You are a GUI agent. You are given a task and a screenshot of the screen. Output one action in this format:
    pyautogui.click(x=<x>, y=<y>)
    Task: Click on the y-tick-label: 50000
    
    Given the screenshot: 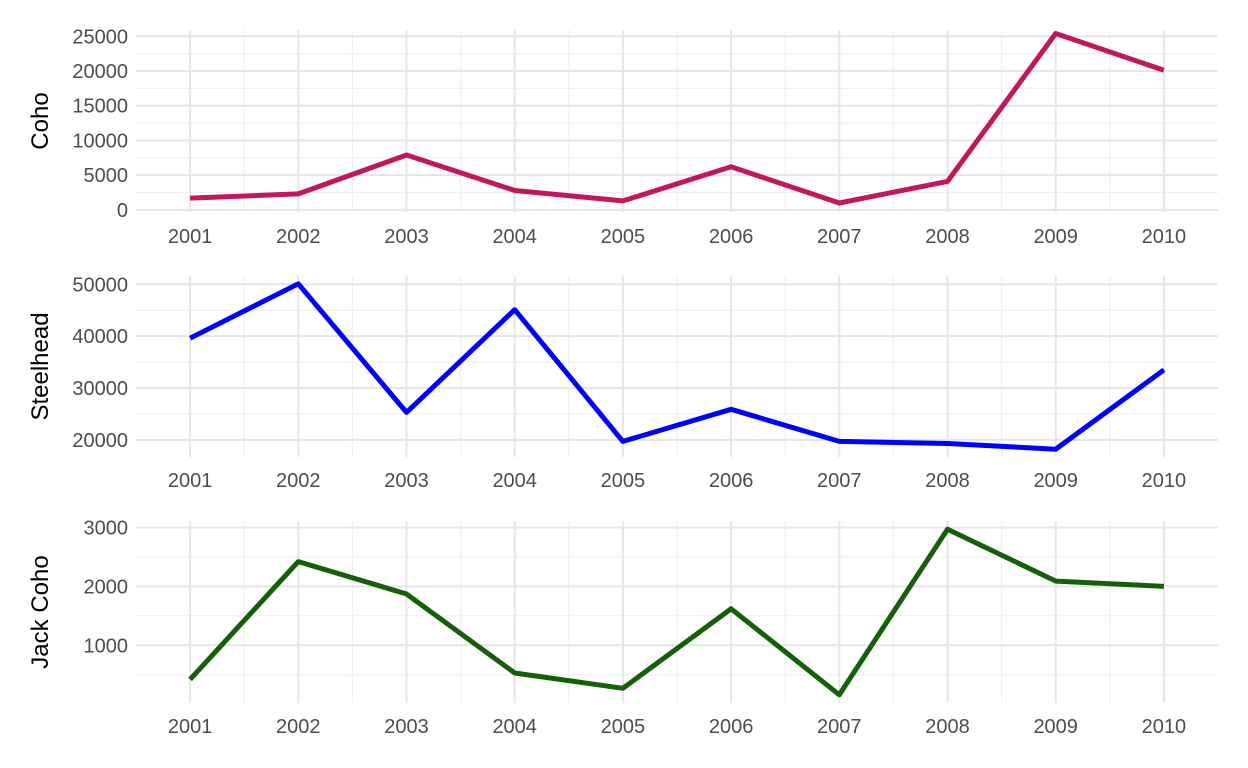 What is the action you would take?
    pyautogui.click(x=100, y=285)
    